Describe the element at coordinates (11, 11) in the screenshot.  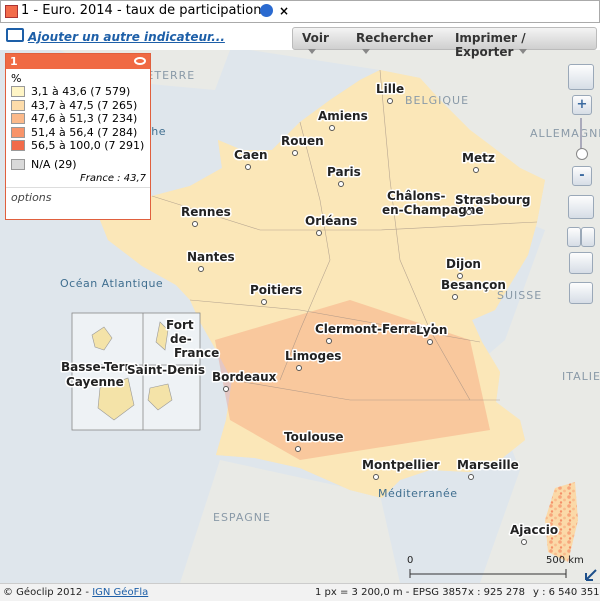
I see `indicator-color` at that location.